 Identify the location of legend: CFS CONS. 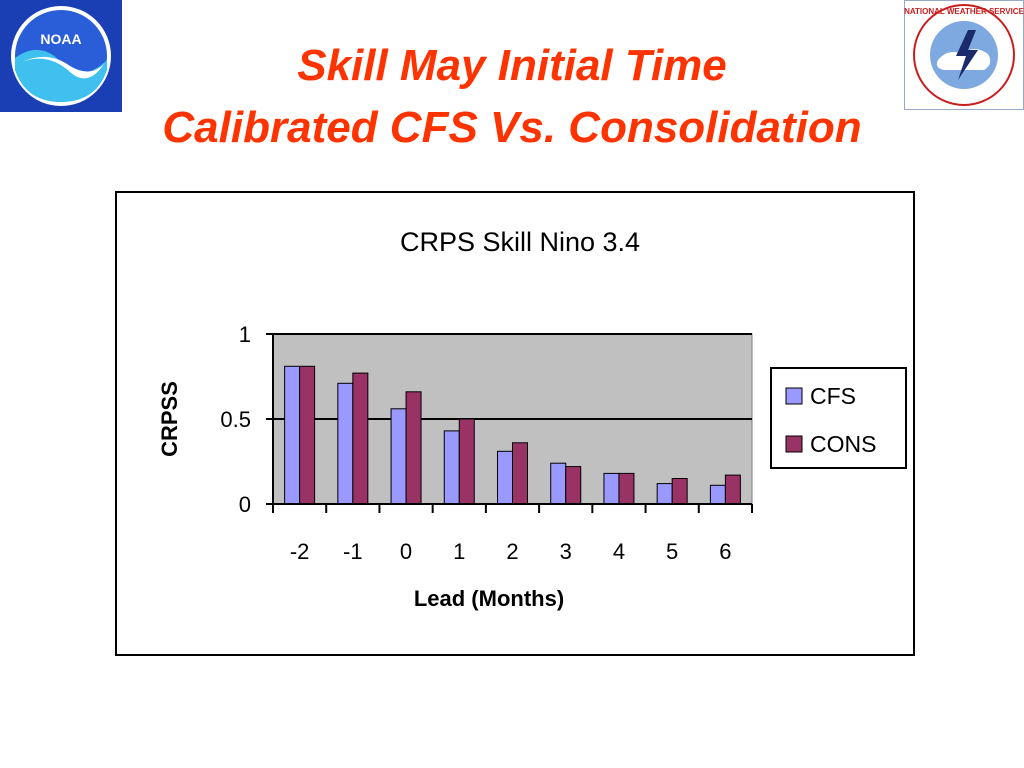
(838, 418).